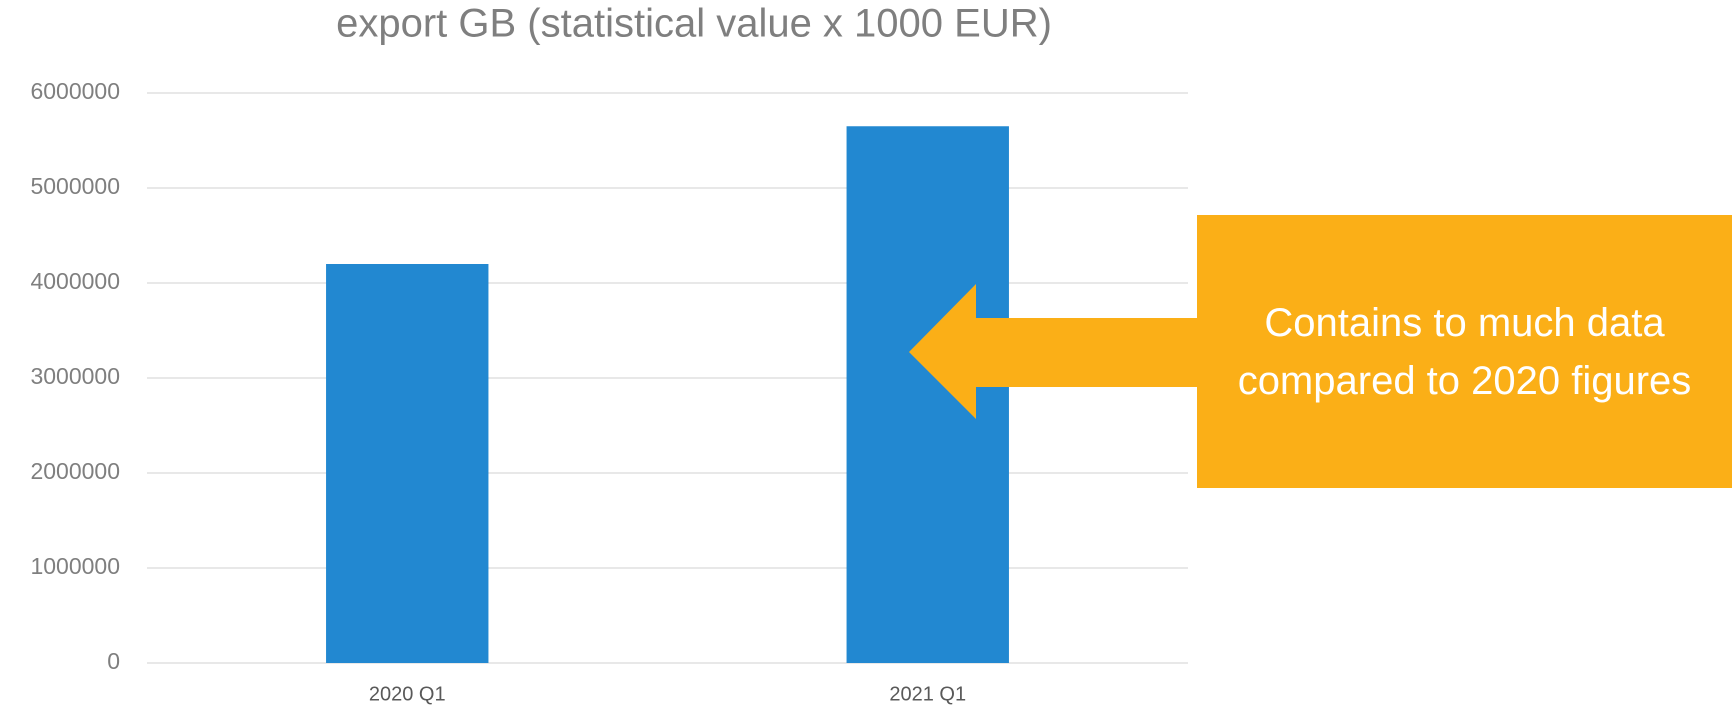  I want to click on y-tick-label: 3000000, so click(75, 376).